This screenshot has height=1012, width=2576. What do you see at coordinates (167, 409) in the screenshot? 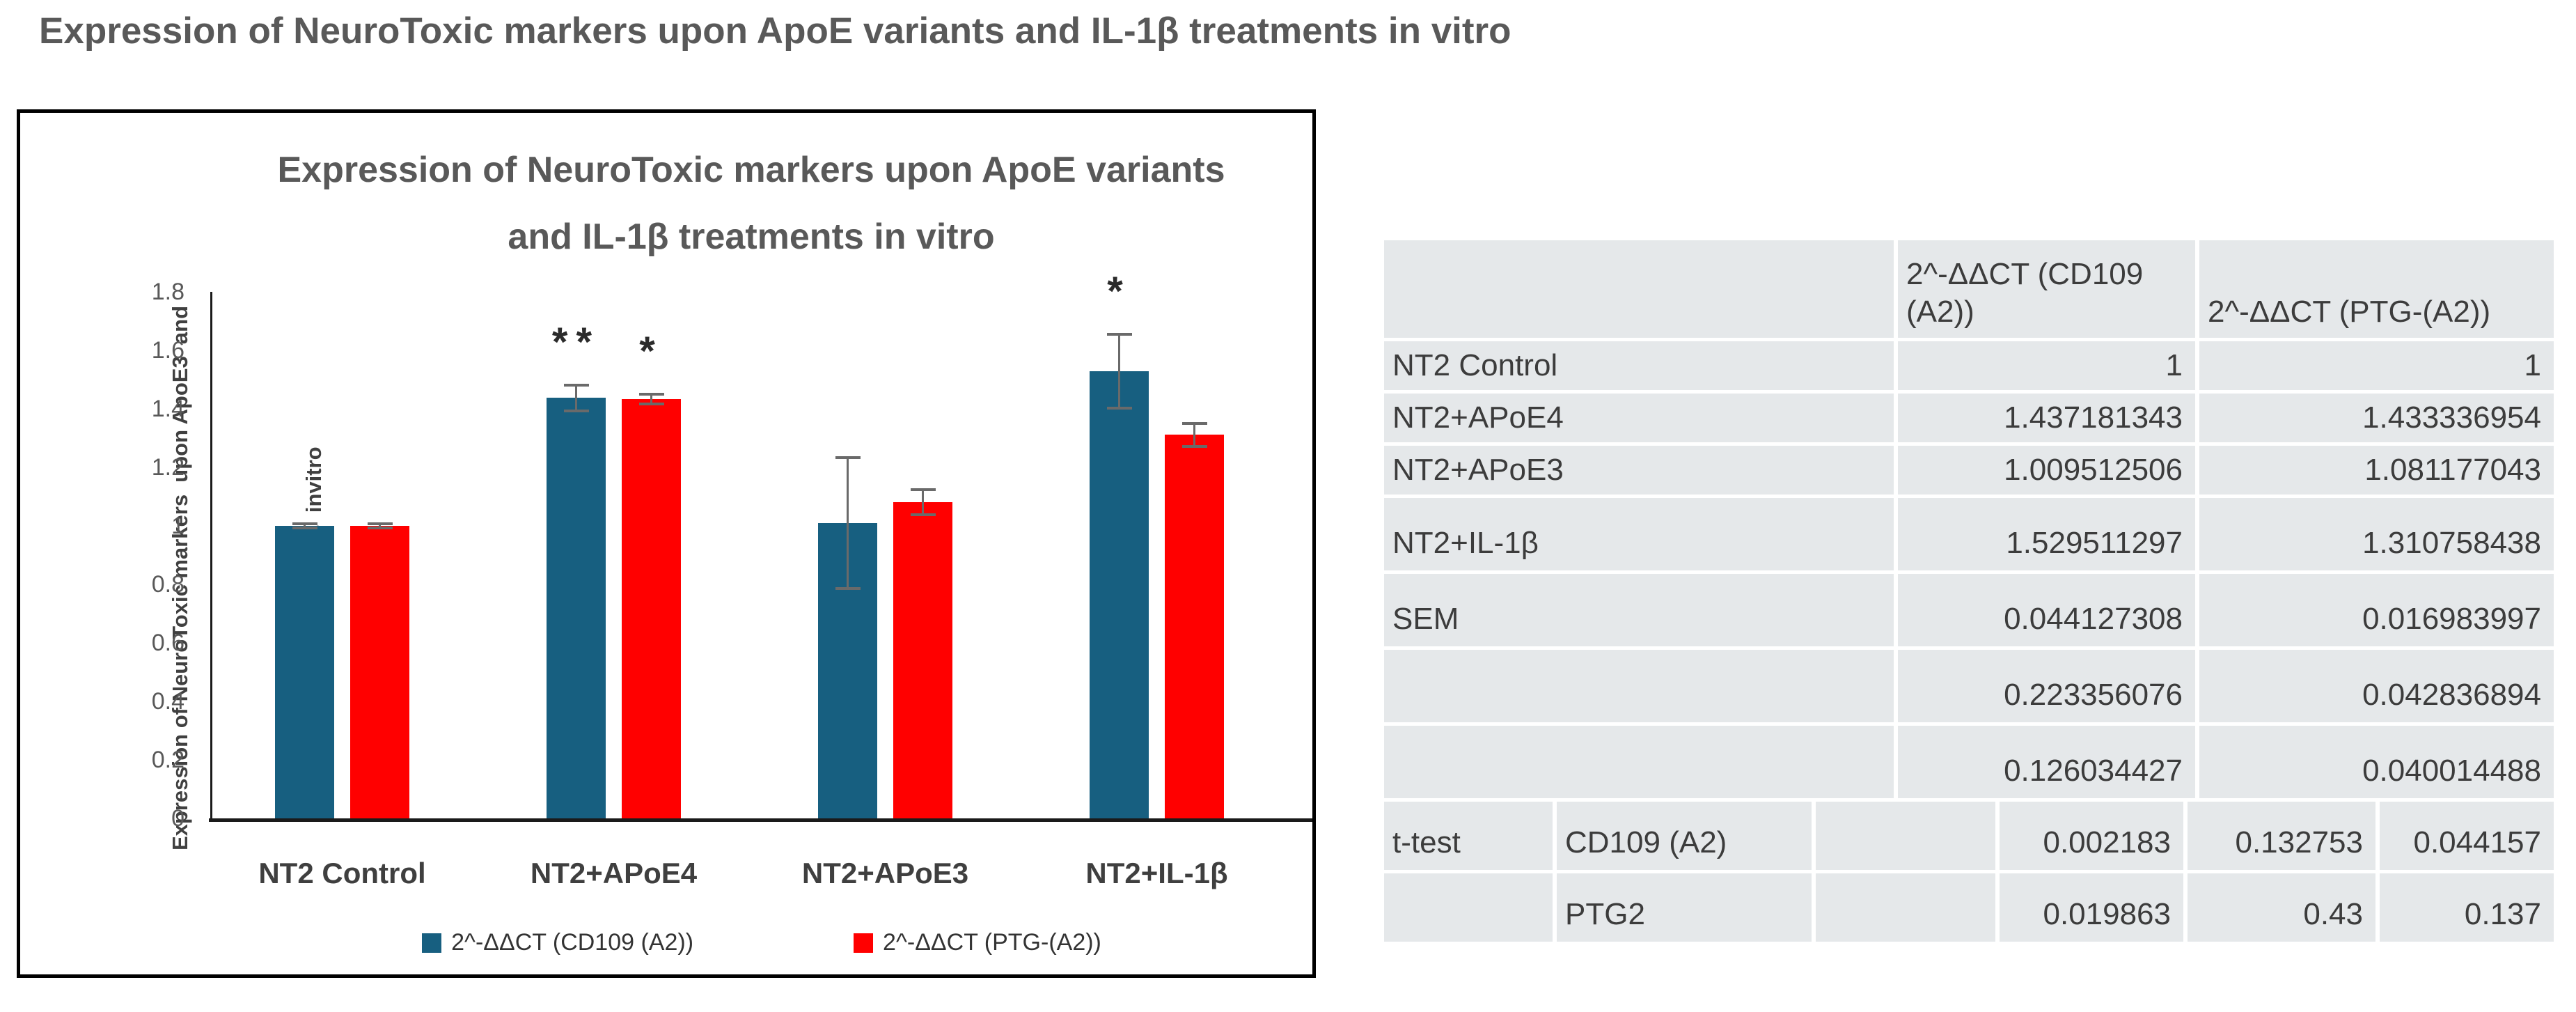
I see `y-tick-label-1.4: 1.4` at bounding box center [167, 409].